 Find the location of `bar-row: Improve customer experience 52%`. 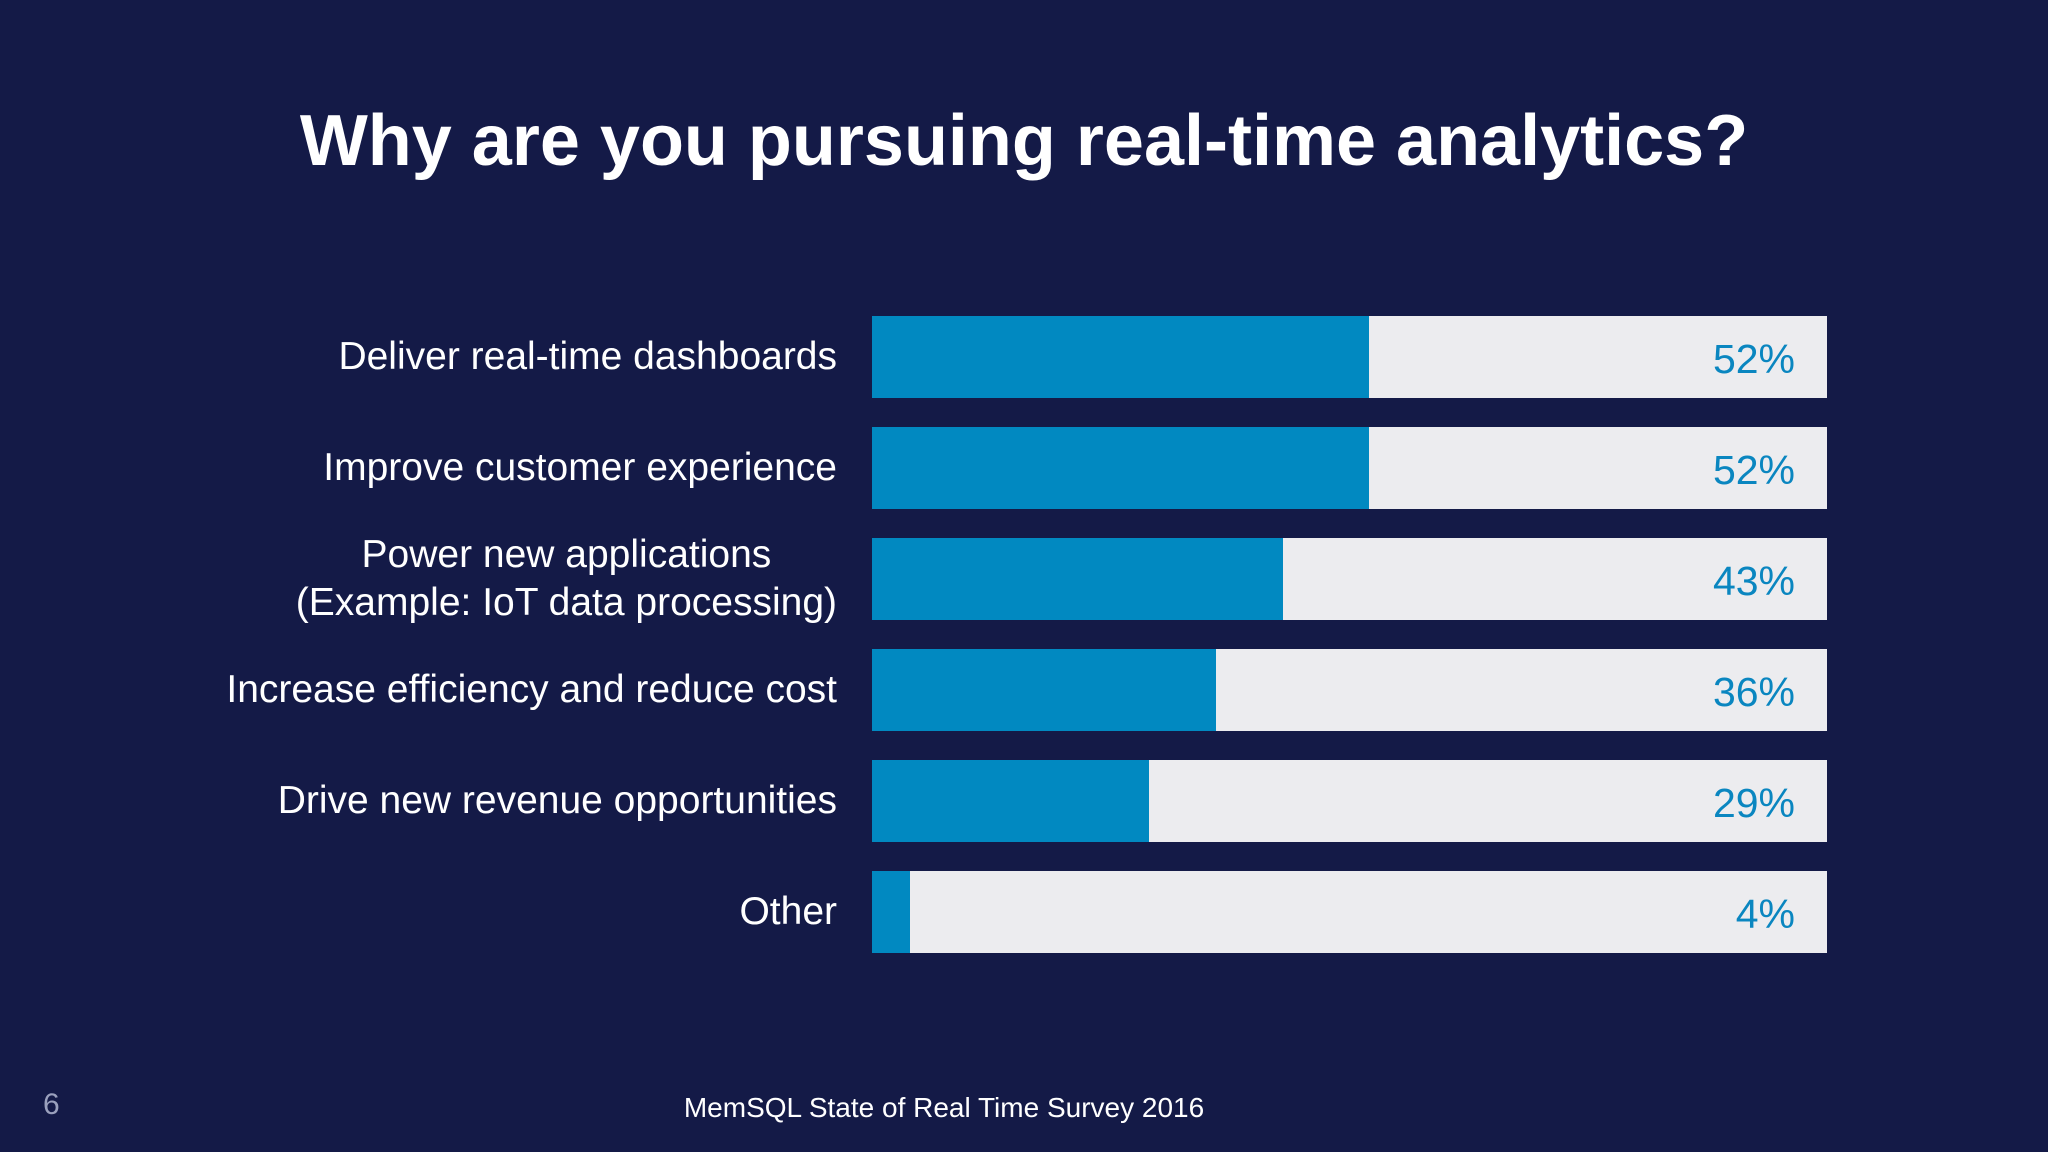

bar-row: Improve customer experience 52% is located at coordinates (1024, 468).